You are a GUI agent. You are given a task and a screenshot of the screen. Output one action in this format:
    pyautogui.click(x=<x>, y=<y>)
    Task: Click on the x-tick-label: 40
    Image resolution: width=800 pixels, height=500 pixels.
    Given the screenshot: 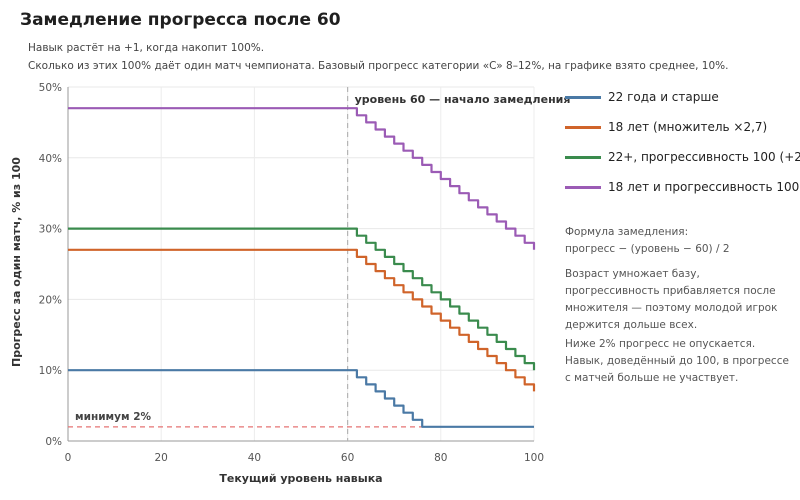 What is the action you would take?
    pyautogui.click(x=254, y=458)
    